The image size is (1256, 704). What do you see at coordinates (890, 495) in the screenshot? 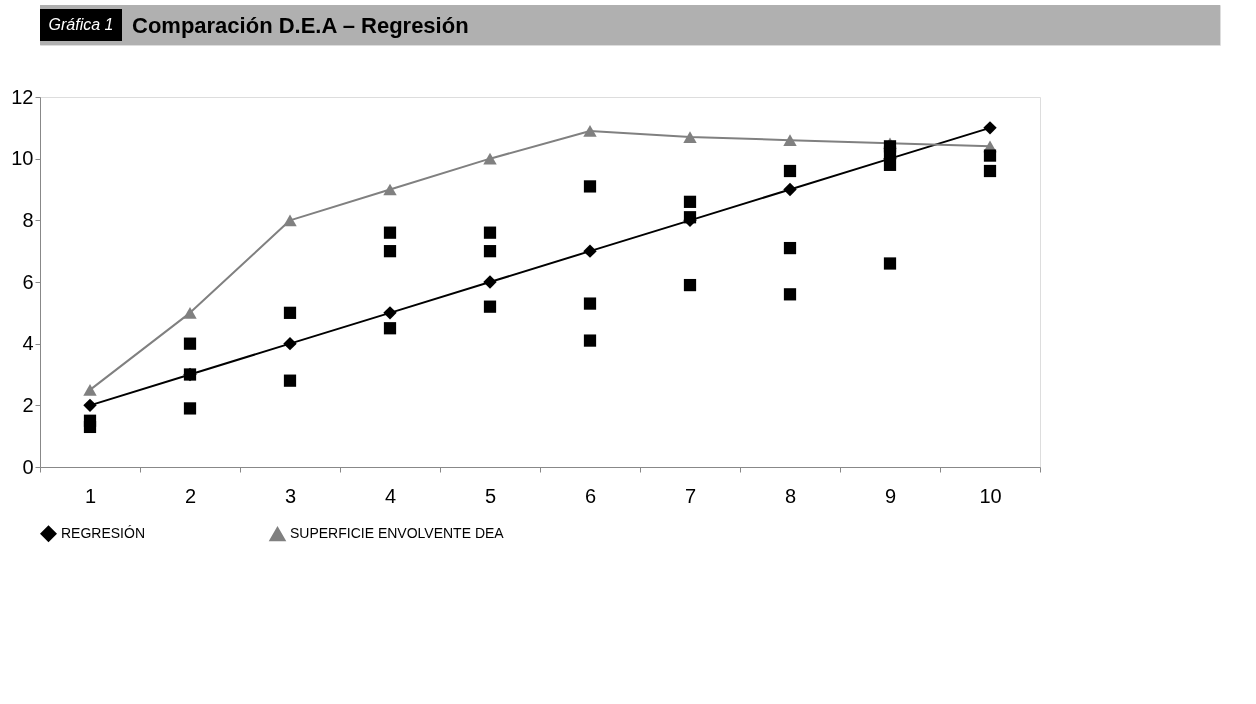
I see `x-tick-label: 9` at bounding box center [890, 495].